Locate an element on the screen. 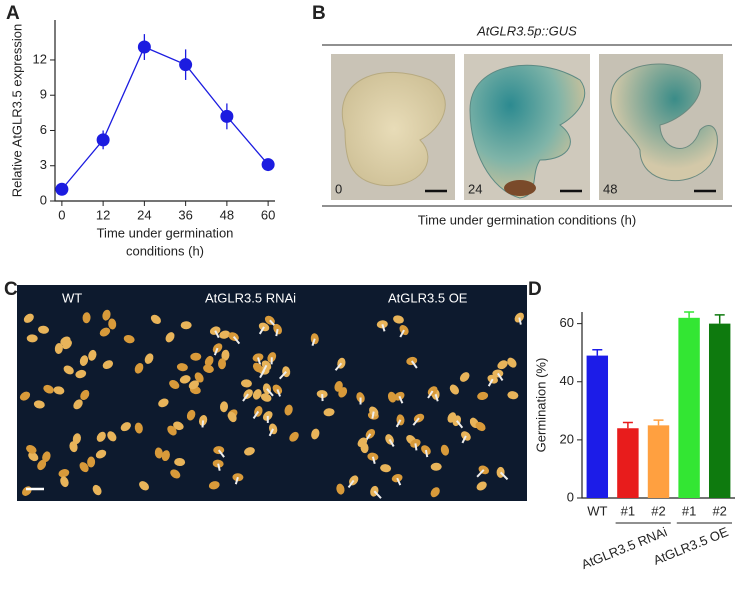 This screenshot has width=746, height=590. error-bar is located at coordinates (597, 352).